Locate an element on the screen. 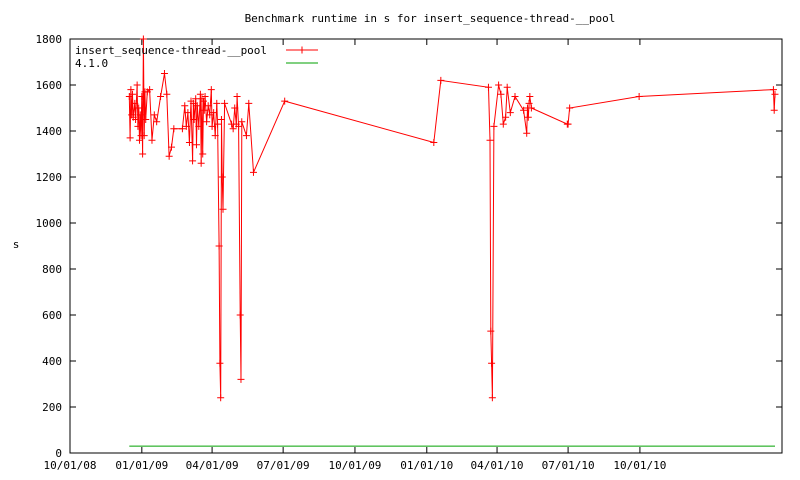 The height and width of the screenshot is (480, 800). y-tick-label: 200 is located at coordinates (52, 407).